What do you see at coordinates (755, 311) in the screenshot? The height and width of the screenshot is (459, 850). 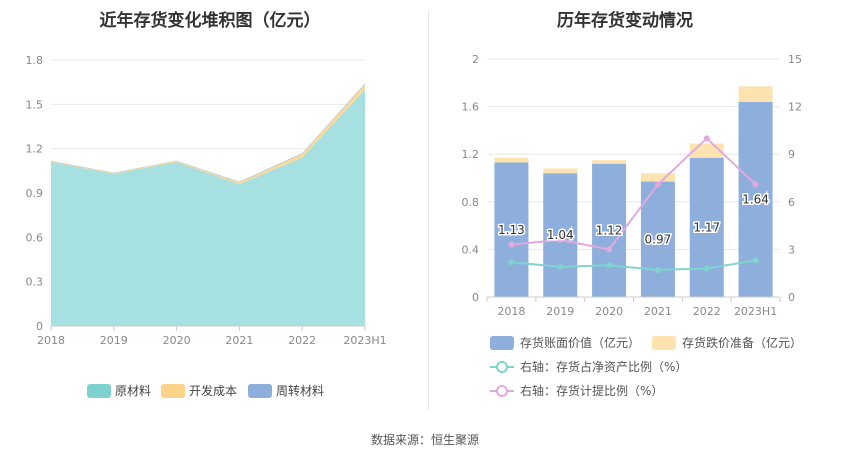 I see `right-x-tick-label: 2023H1` at bounding box center [755, 311].